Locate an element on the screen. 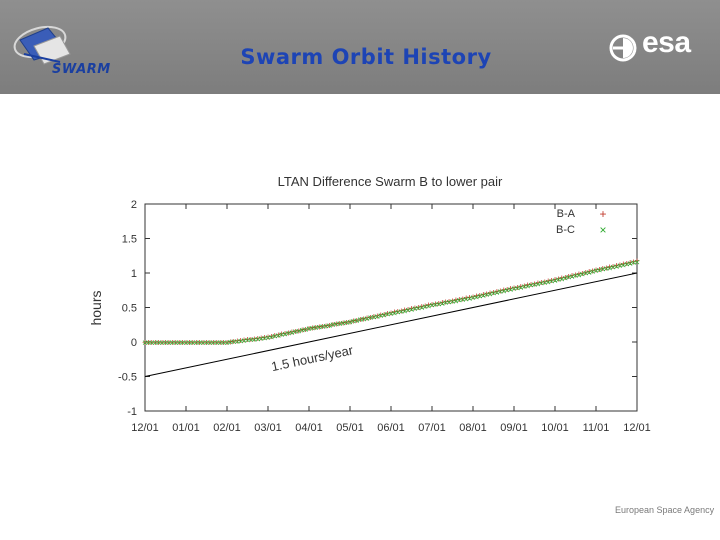 The image size is (720, 540). esa-logo-text: esa is located at coordinates (666, 42).